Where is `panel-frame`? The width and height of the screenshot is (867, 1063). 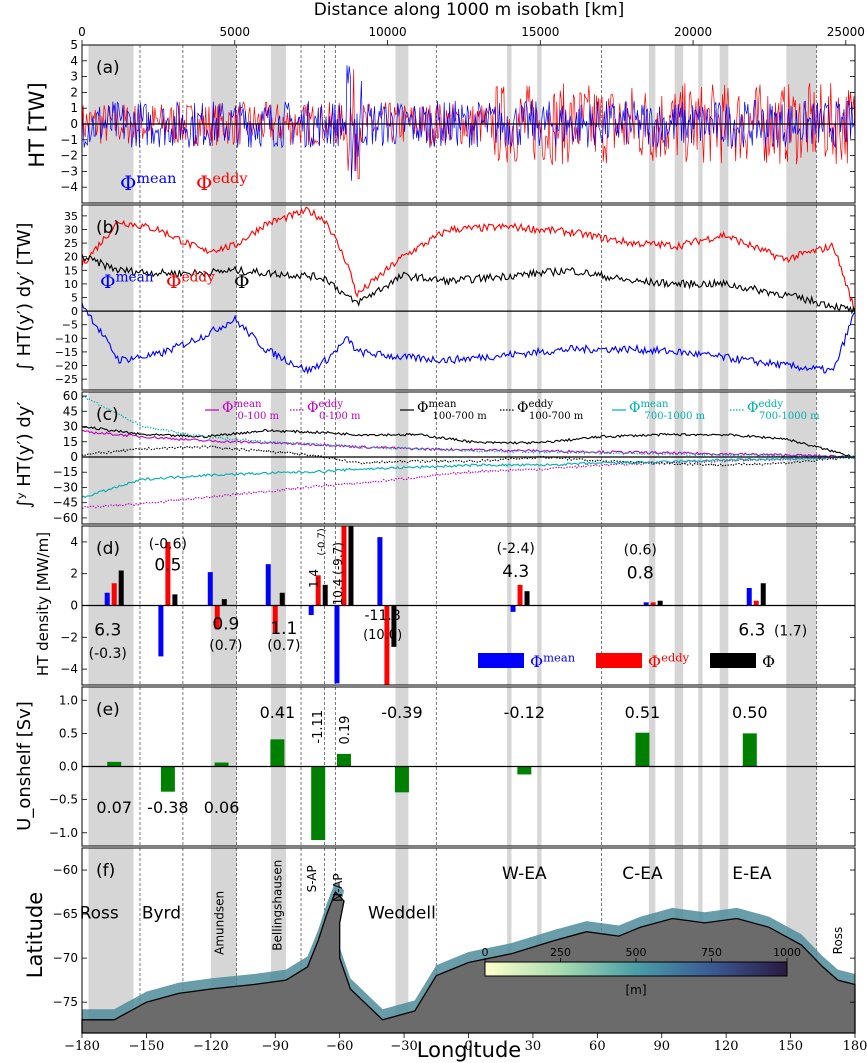 panel-frame is located at coordinates (468, 458).